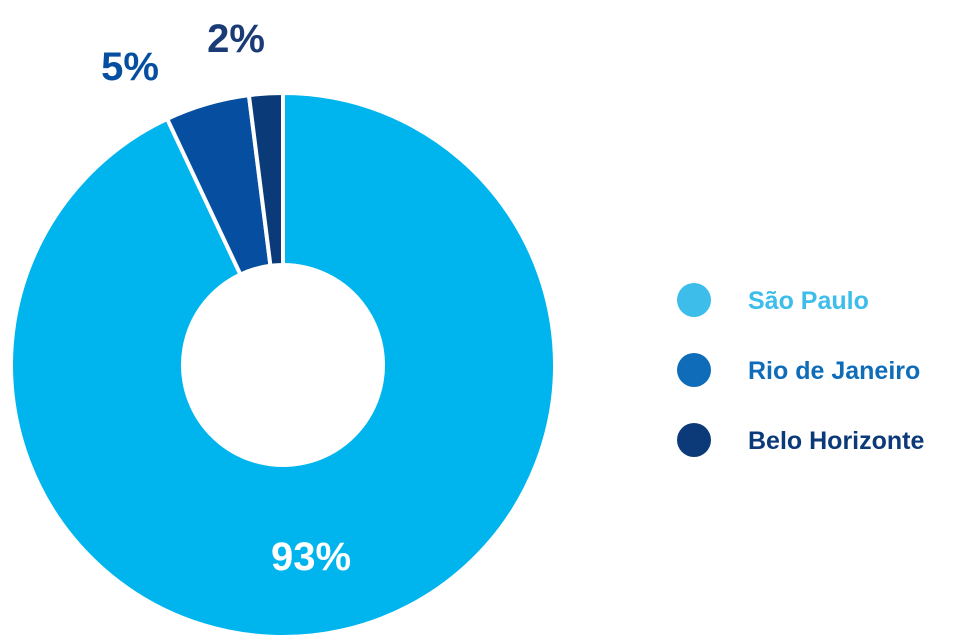 Image resolution: width=979 pixels, height=638 pixels. What do you see at coordinates (834, 371) in the screenshot?
I see `legend-label-rio-de-janeiro: Rio de Janeiro` at bounding box center [834, 371].